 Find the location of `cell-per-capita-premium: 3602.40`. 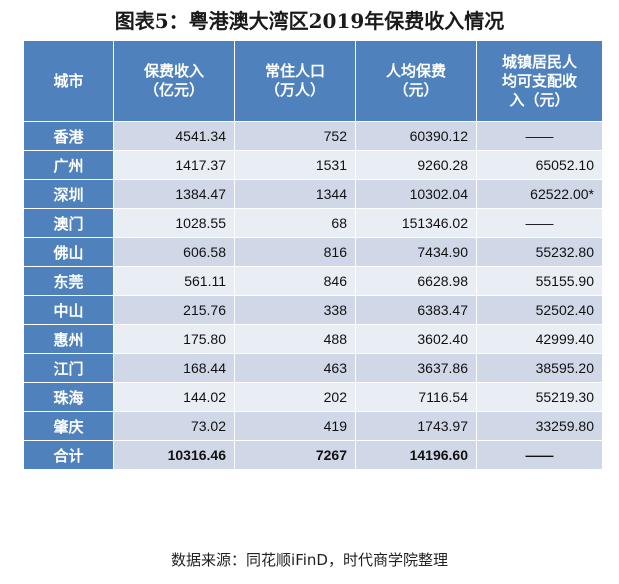

cell-per-capita-premium: 3602.40 is located at coordinates (416, 339).